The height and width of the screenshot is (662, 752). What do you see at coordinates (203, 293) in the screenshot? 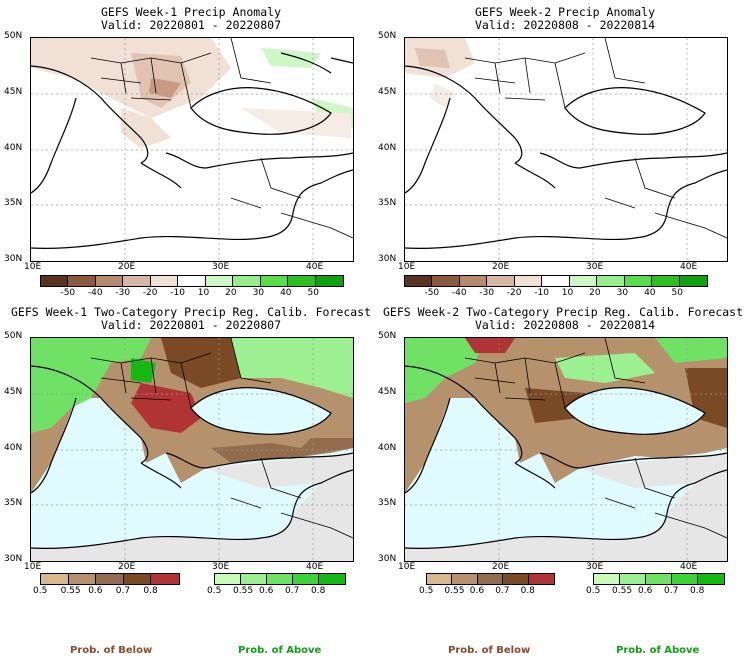
I see `colorbar-tick-label: 10` at bounding box center [203, 293].